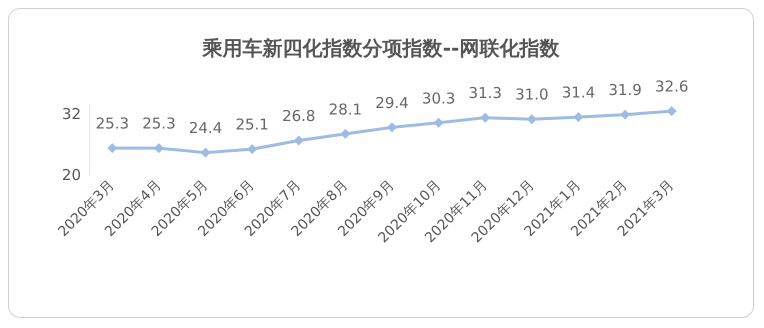 The width and height of the screenshot is (764, 328). What do you see at coordinates (392, 103) in the screenshot?
I see `data-label: 29.4` at bounding box center [392, 103].